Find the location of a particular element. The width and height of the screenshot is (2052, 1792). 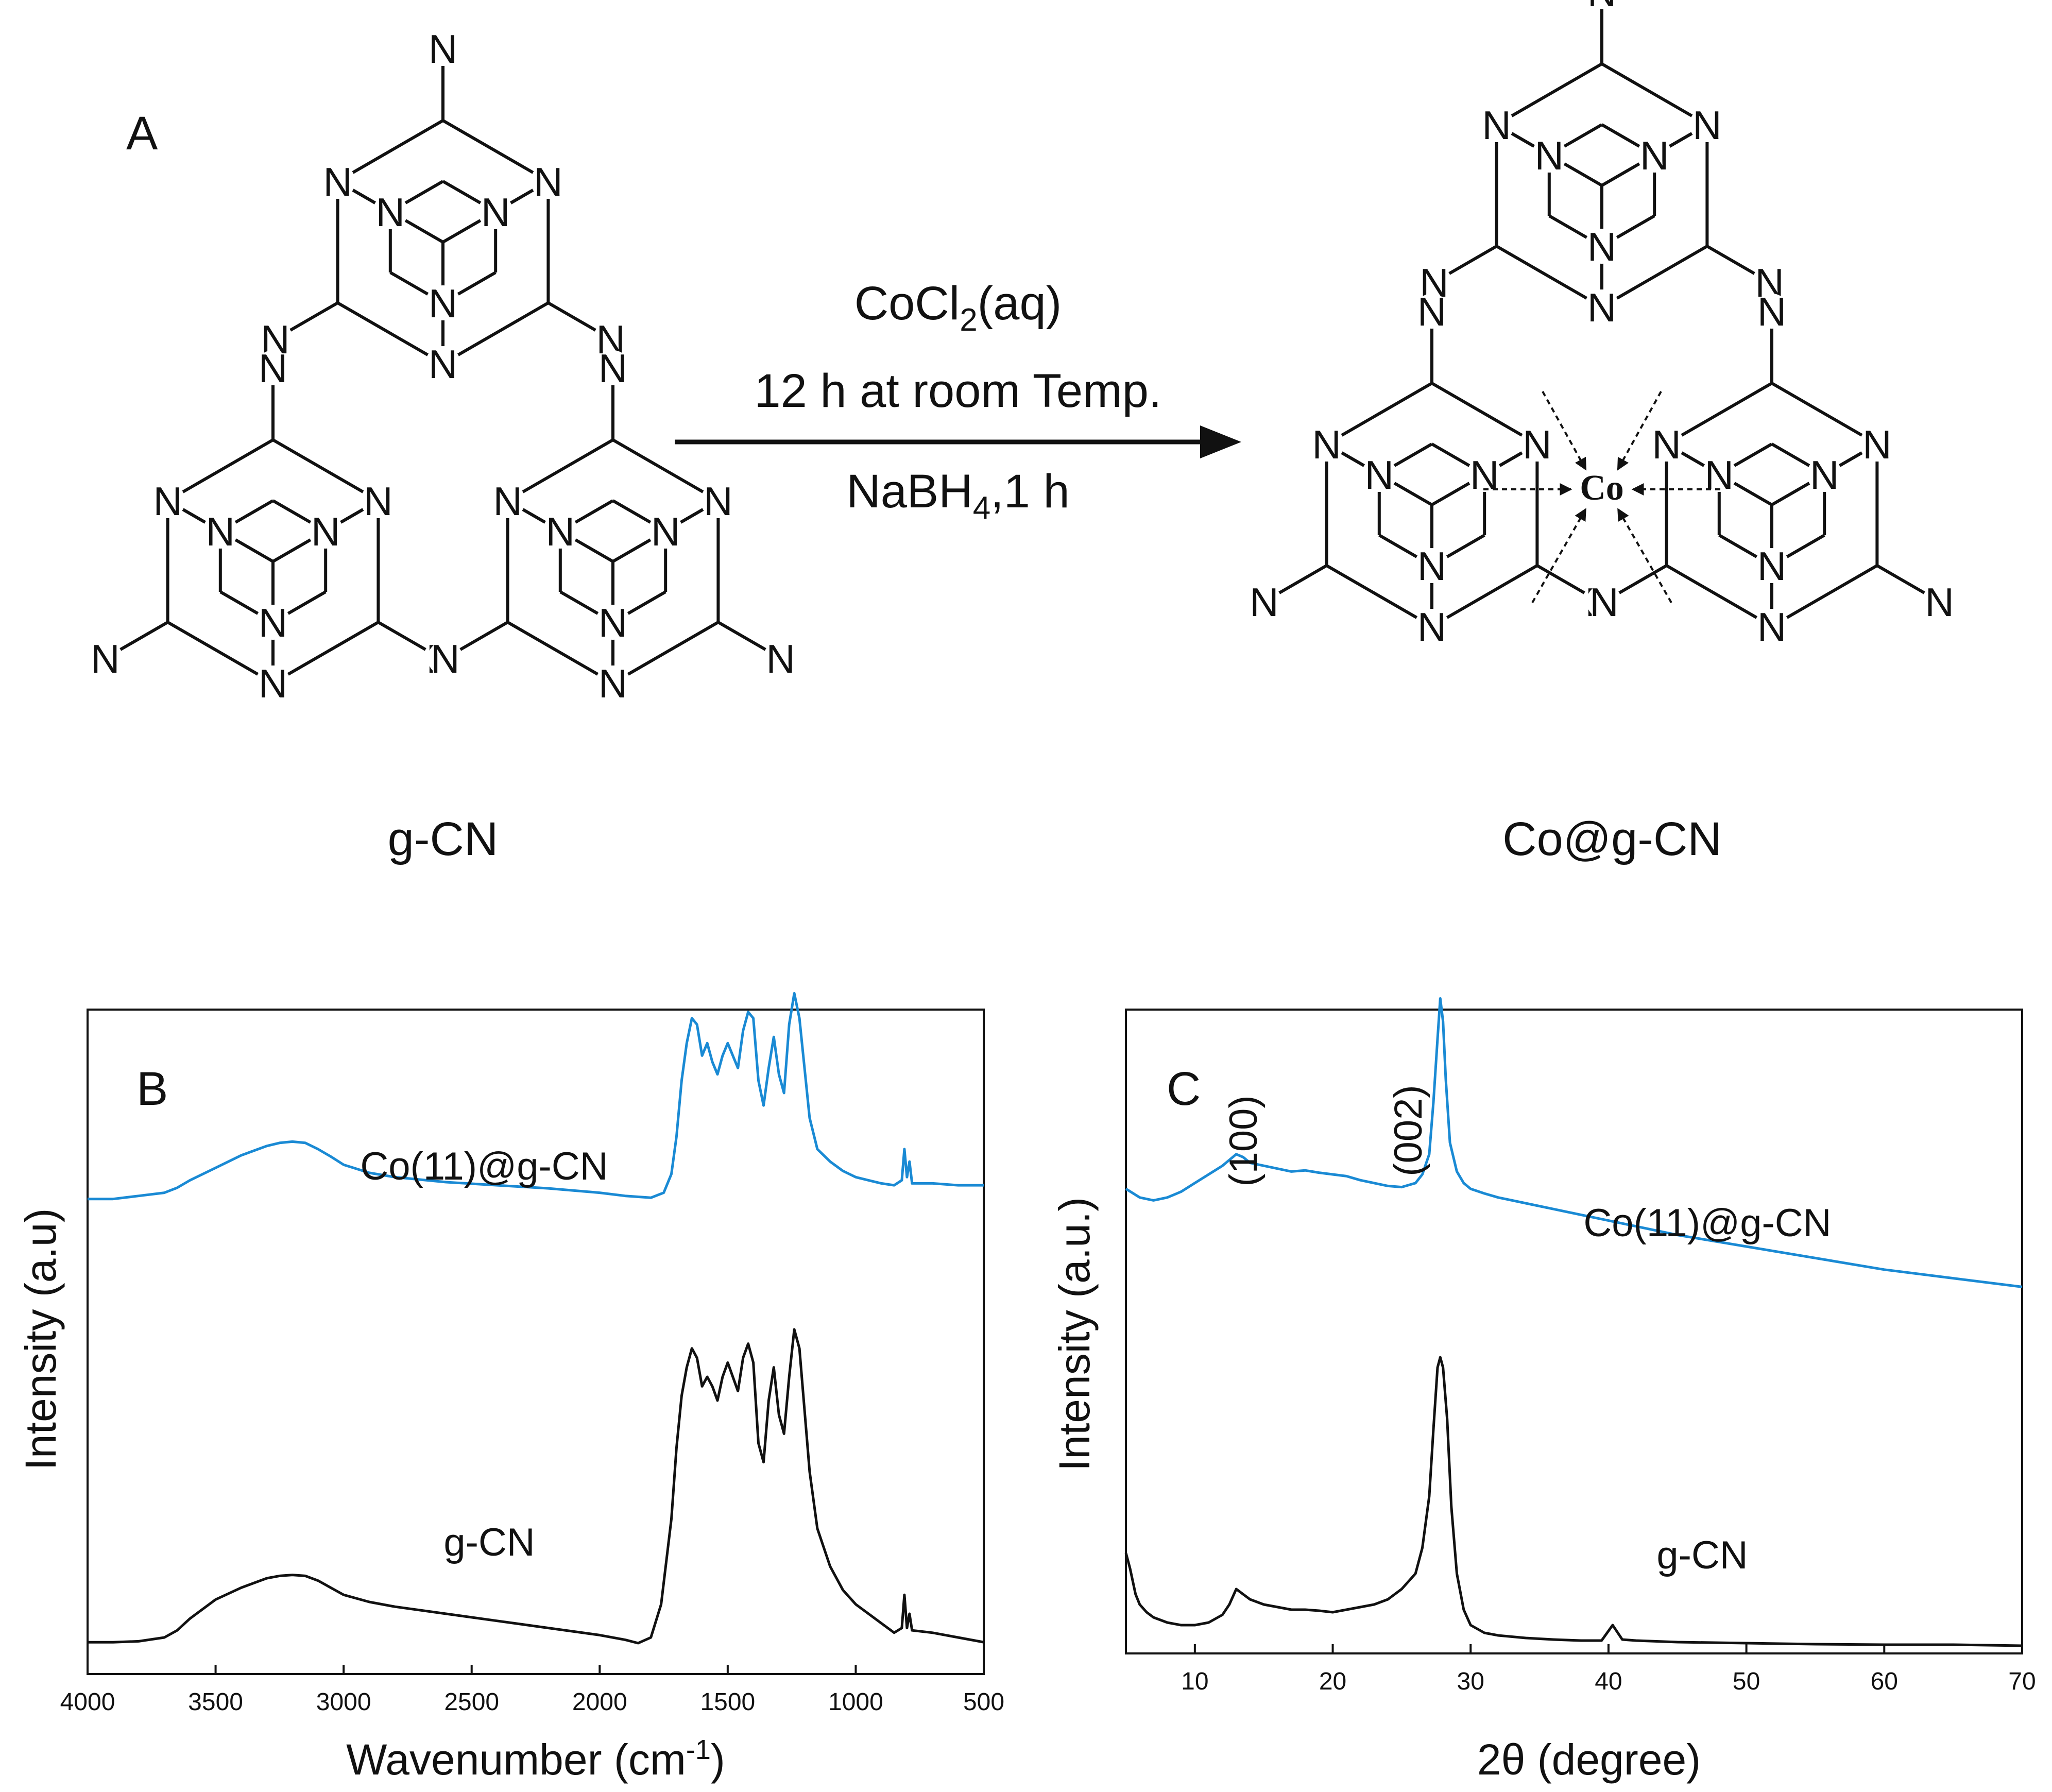

x-tick-label: 10 is located at coordinates (1194, 1682).